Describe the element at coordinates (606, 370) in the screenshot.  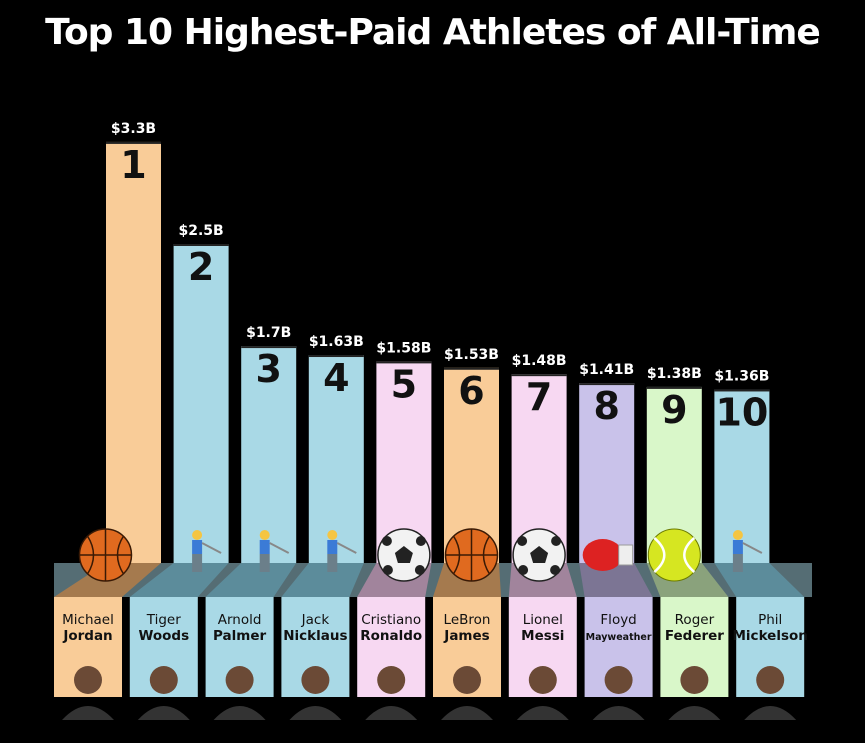
I see `value-label: $1.41B` at that location.